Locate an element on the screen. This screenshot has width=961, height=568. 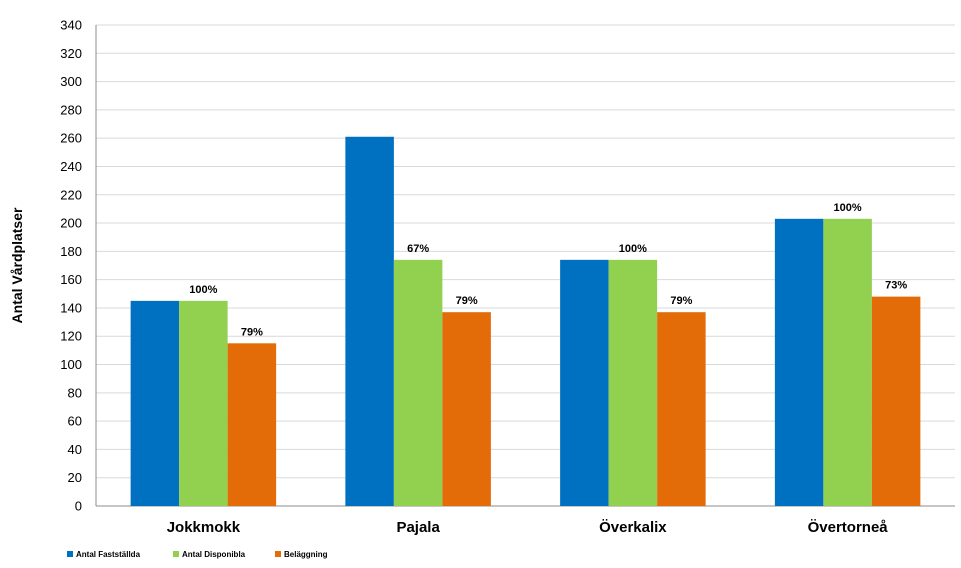
y-tick-label: 240 is located at coordinates (71, 166).